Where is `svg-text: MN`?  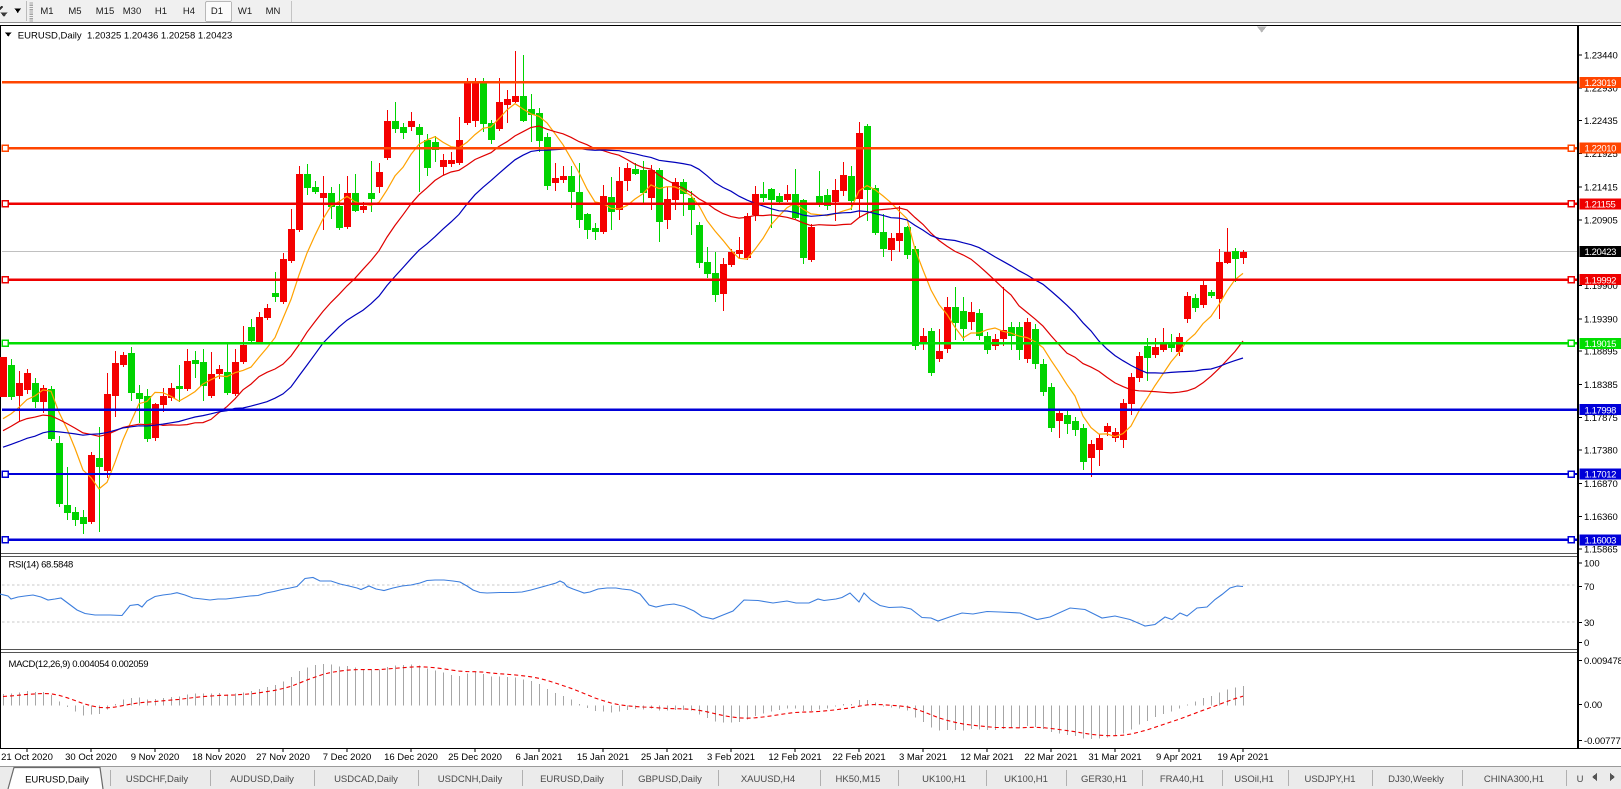
svg-text: MN is located at coordinates (273, 11).